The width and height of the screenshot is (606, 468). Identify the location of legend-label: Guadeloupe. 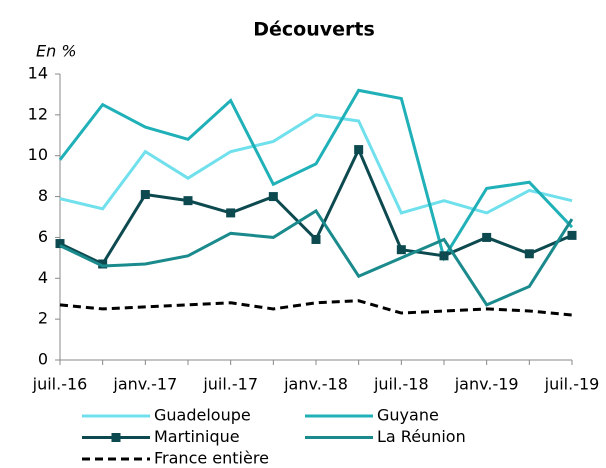
(202, 415).